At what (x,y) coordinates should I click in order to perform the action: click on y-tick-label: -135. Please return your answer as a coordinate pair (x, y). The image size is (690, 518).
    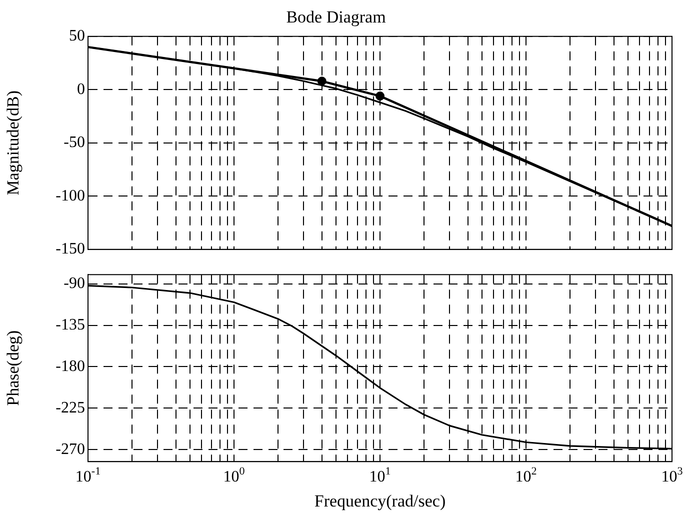
    Looking at the image, I should click on (70, 325).